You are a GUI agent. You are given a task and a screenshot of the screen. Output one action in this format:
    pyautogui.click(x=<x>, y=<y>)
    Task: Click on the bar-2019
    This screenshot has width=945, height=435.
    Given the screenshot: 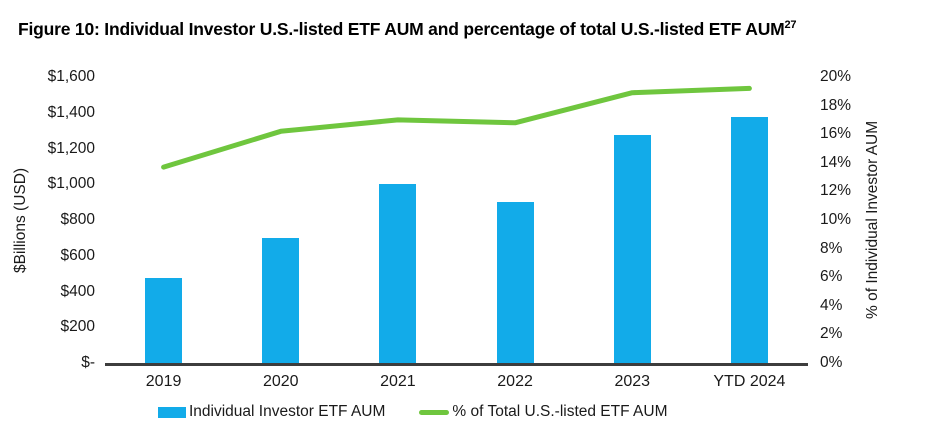 What is the action you would take?
    pyautogui.click(x=164, y=320)
    